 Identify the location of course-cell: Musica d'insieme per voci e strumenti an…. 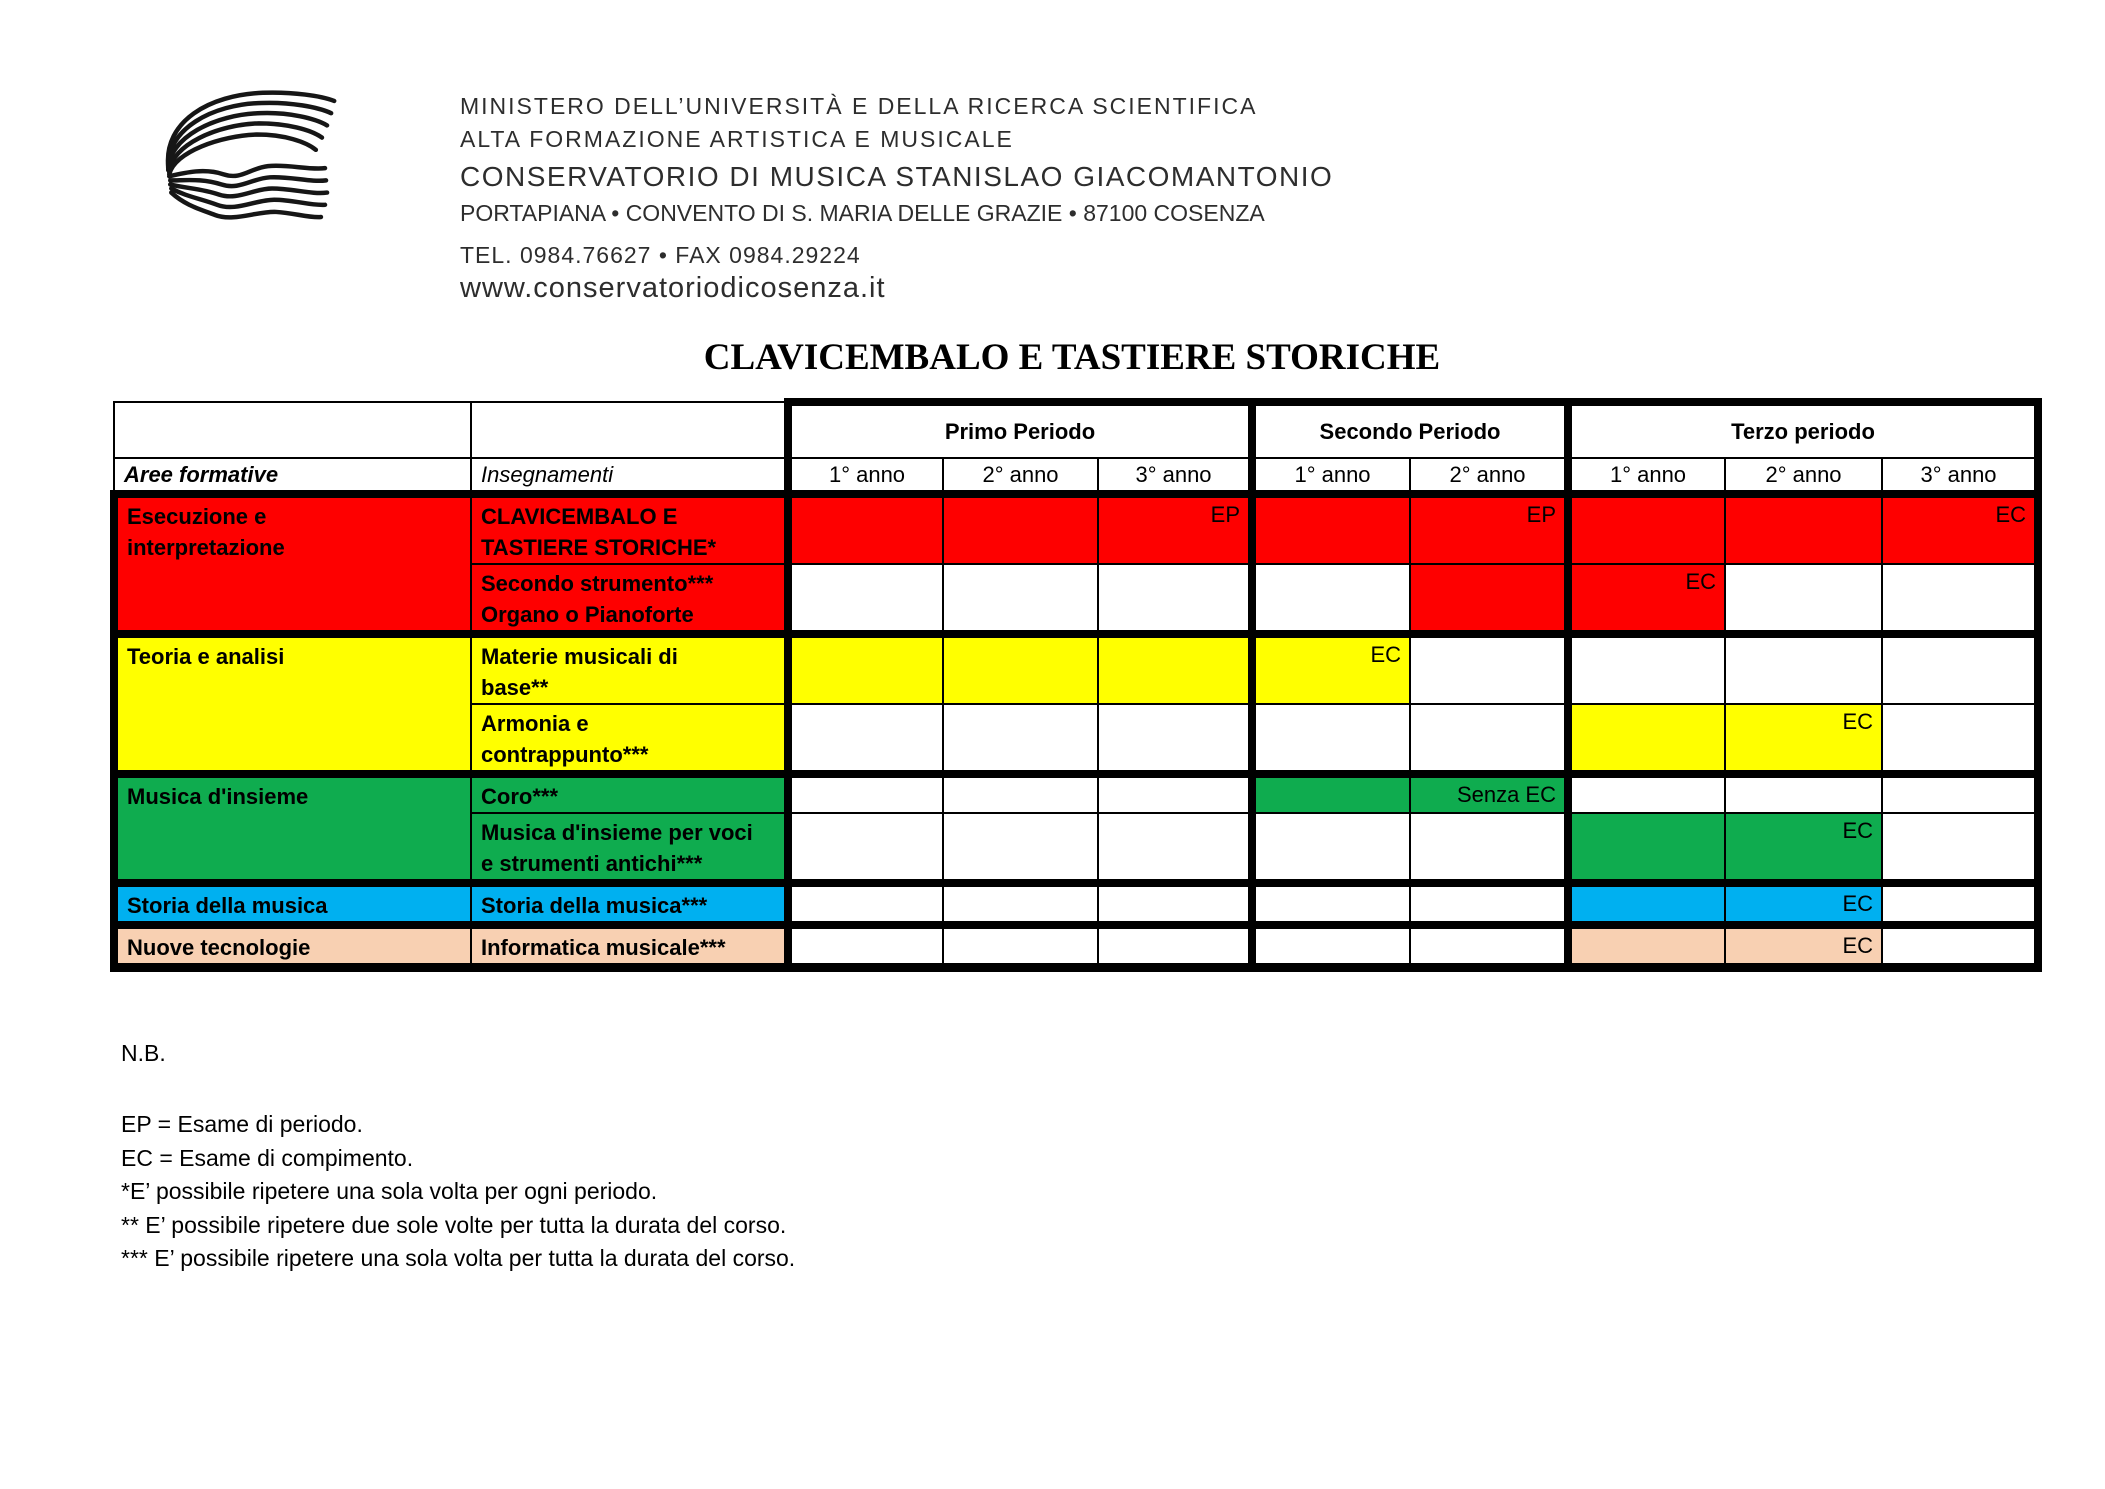
(629, 848).